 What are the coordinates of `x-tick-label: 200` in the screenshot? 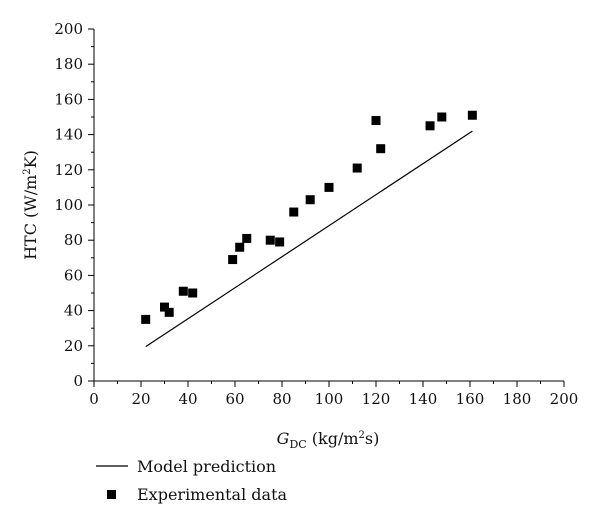 It's located at (564, 399).